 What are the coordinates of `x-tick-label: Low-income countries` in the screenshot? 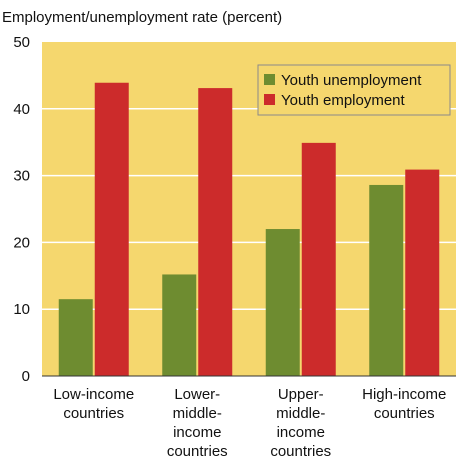 It's located at (93, 404).